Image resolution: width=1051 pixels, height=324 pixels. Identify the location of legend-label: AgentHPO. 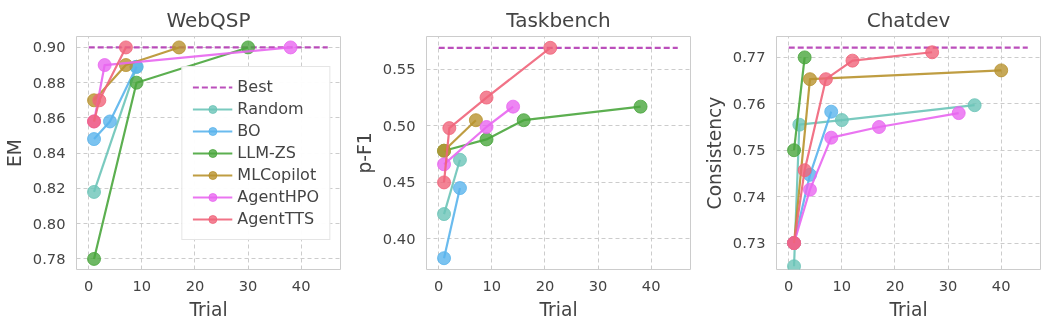
(278, 196).